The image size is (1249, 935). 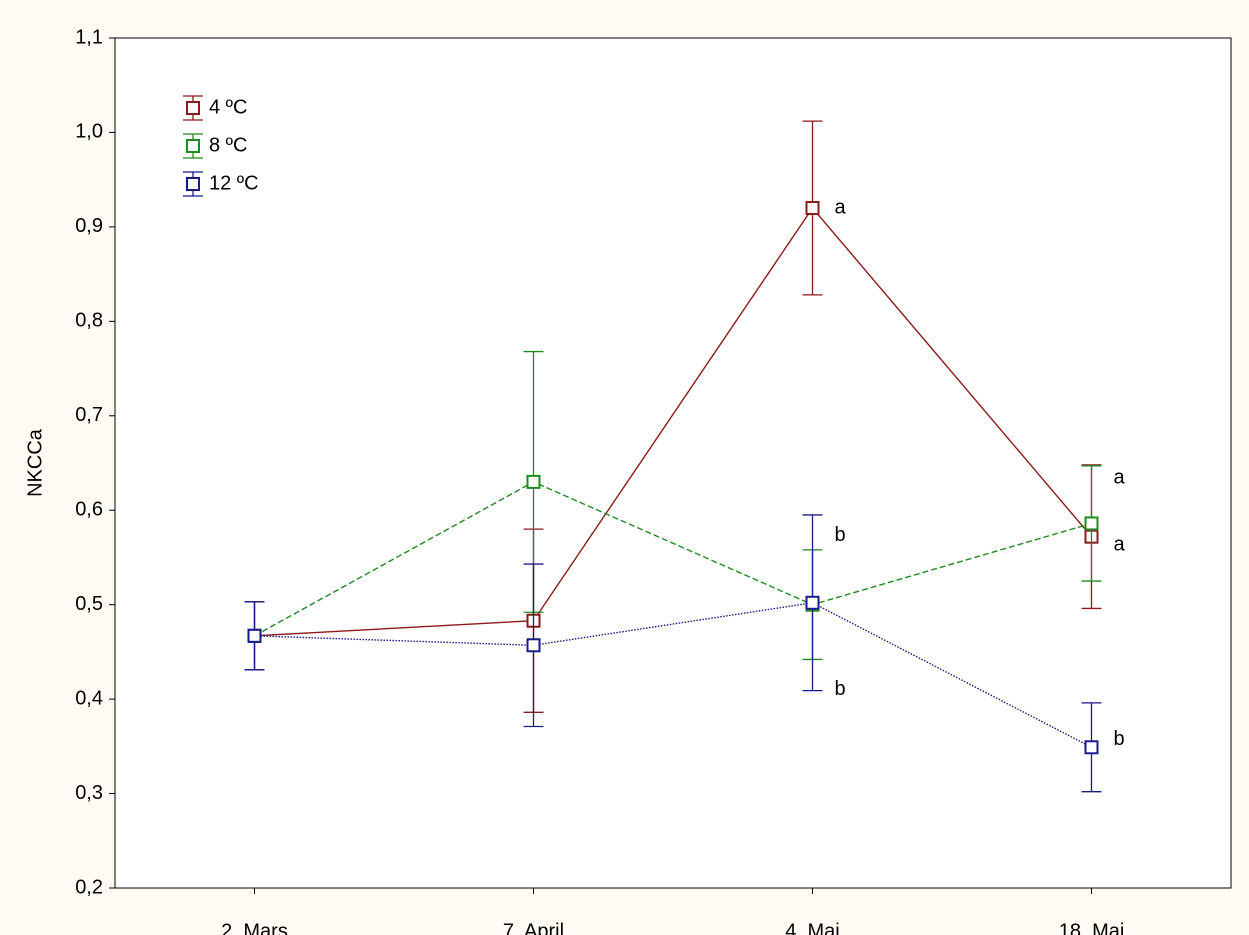 I want to click on x-tick-label: 18. Mai, so click(x=1092, y=927).